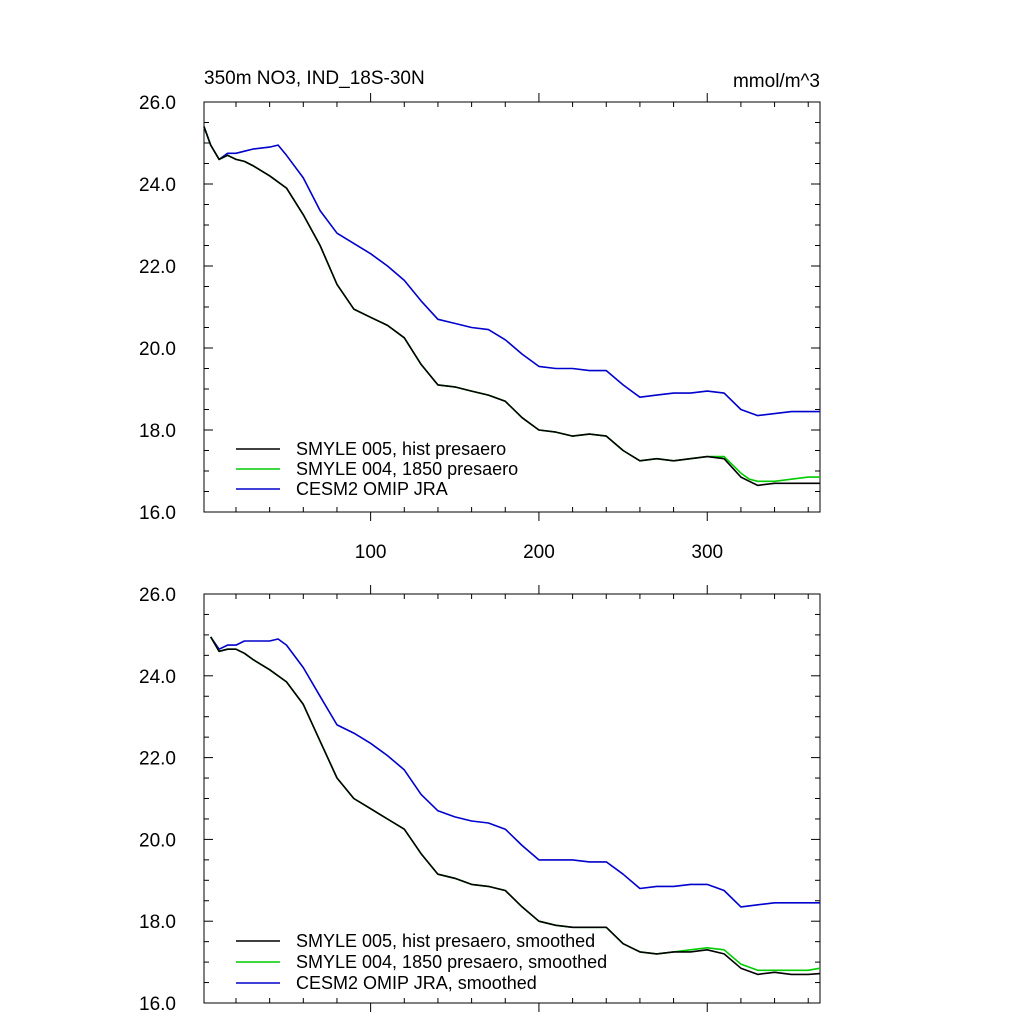  What do you see at coordinates (776, 81) in the screenshot?
I see `chart-units: mmol/m^3` at bounding box center [776, 81].